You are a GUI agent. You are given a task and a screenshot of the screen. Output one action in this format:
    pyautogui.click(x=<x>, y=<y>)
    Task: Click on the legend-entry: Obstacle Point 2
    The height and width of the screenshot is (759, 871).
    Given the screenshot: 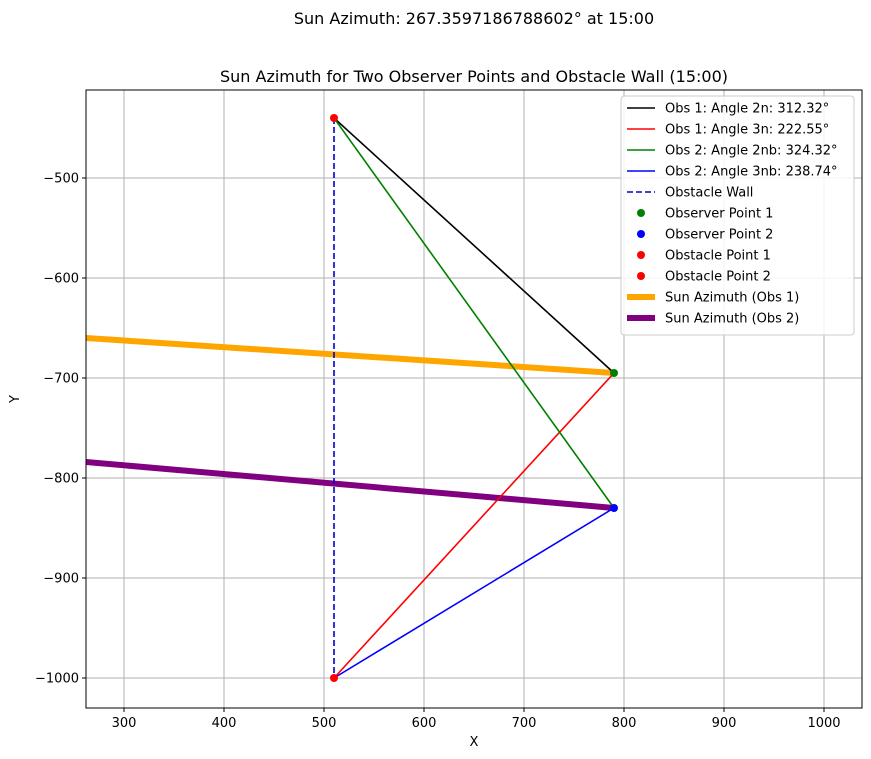 What is the action you would take?
    pyautogui.click(x=704, y=277)
    